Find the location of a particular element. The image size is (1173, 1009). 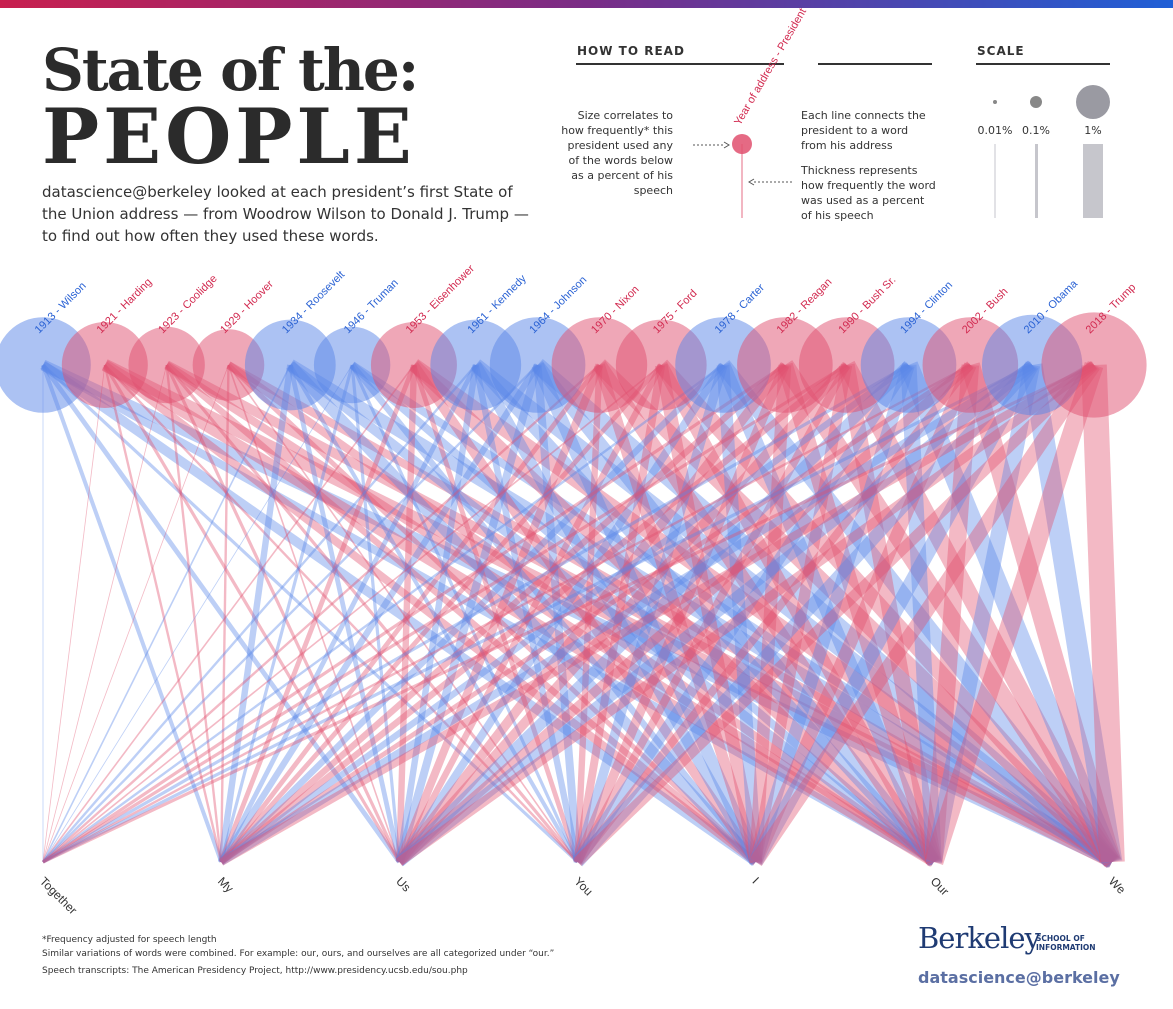

scale-bar-large is located at coordinates (1093, 181).